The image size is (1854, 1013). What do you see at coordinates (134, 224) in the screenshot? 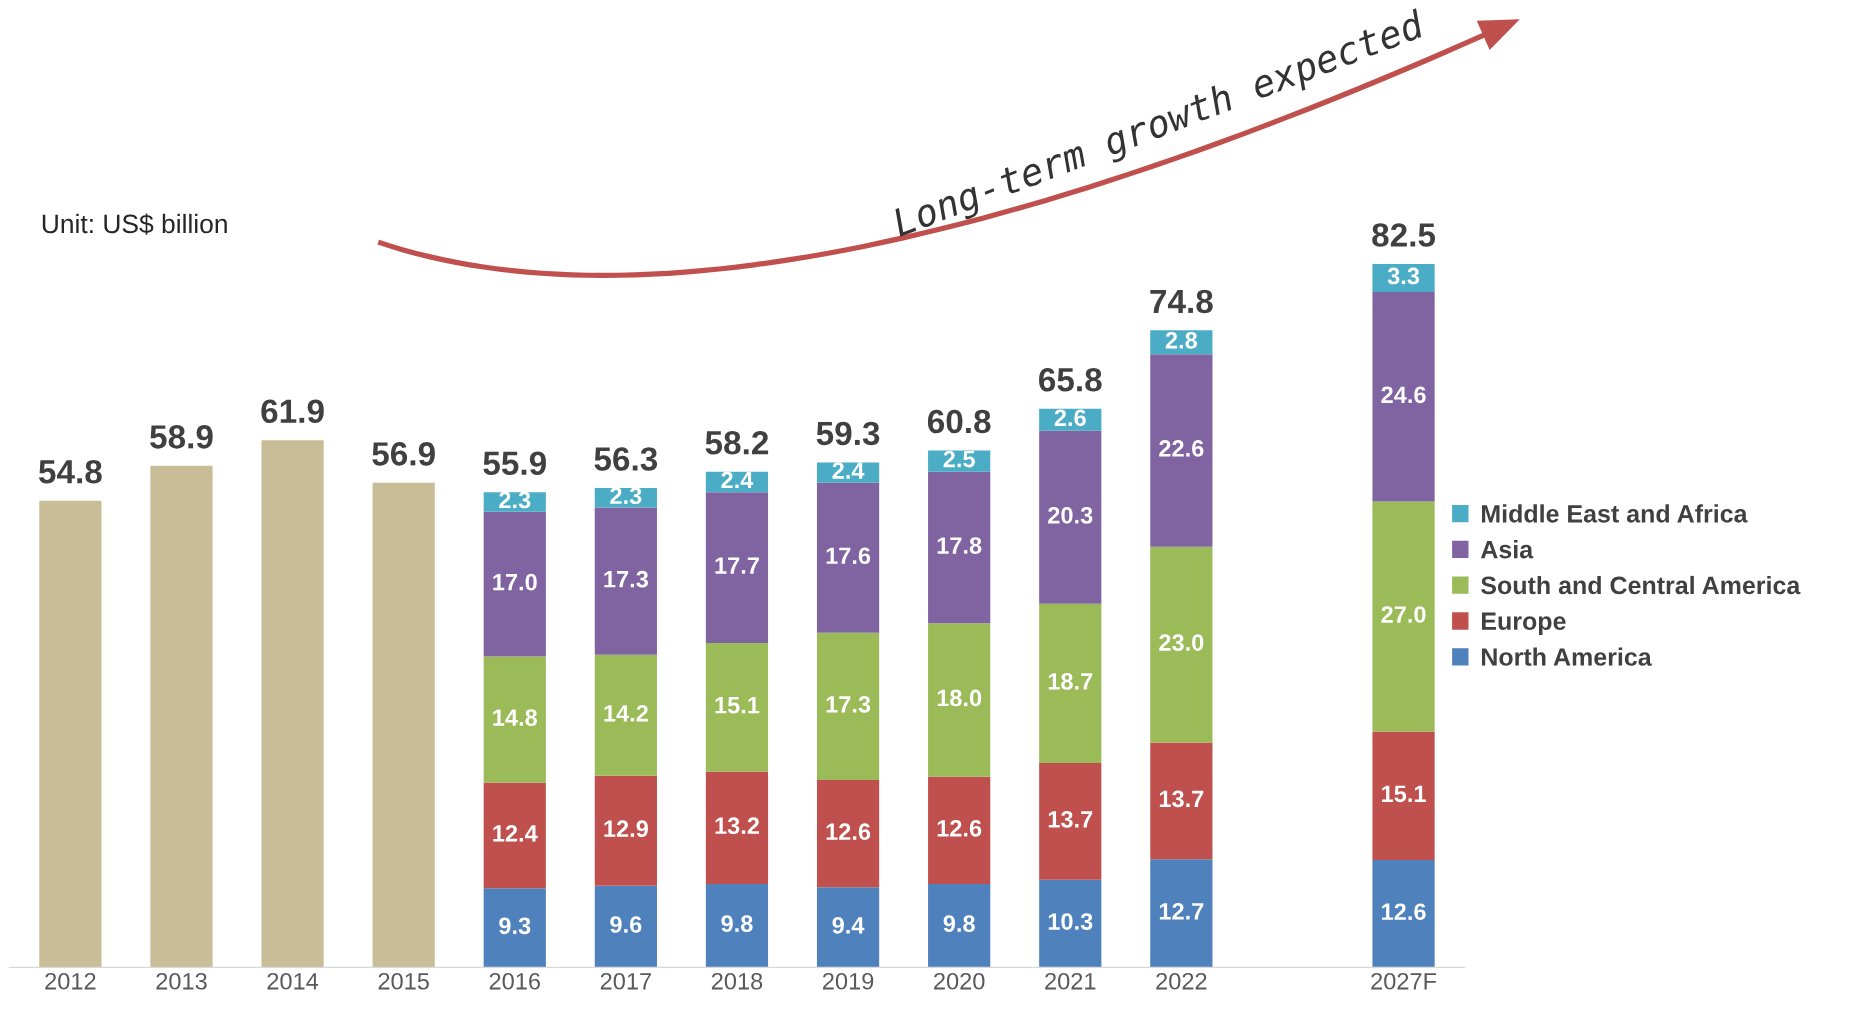
I see `text: Unit: US$ billion` at bounding box center [134, 224].